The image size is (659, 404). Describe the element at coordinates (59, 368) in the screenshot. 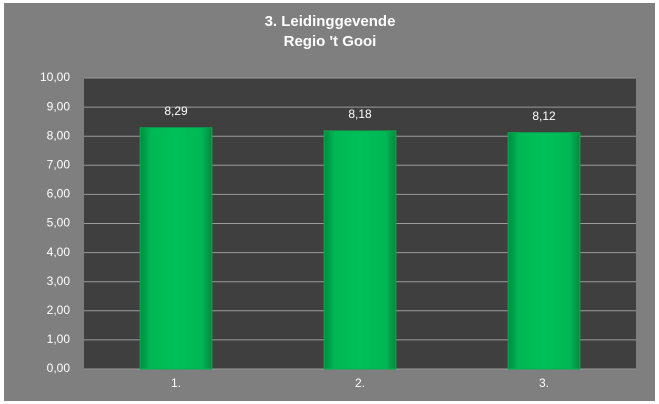

I see `y-tick-label: 0,00` at that location.